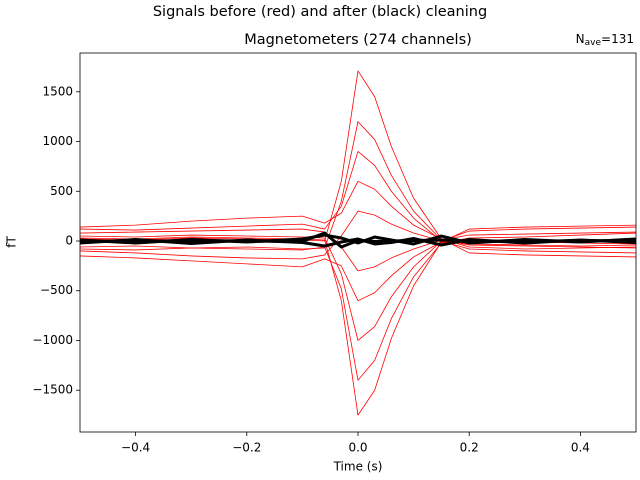 This screenshot has width=640, height=480. I want to click on nave-subscript: ave, so click(593, 43).